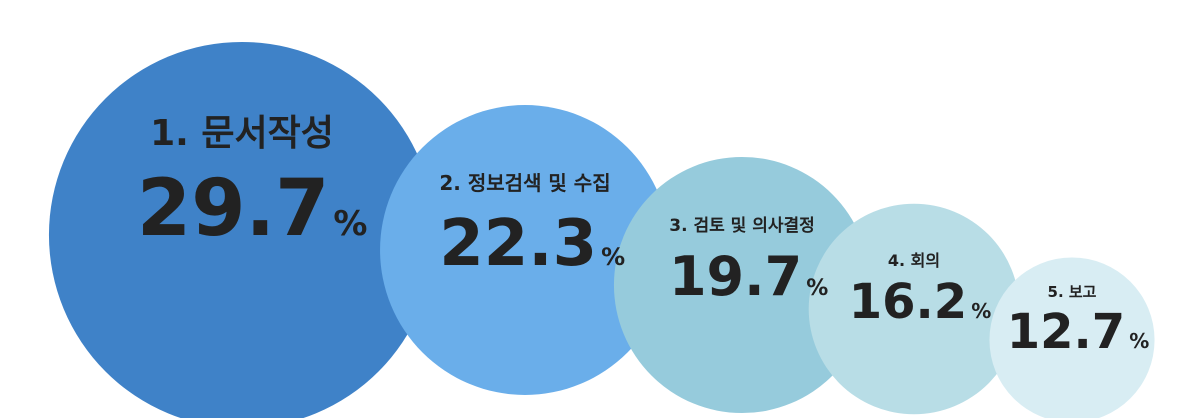 The height and width of the screenshot is (418, 1195). Describe the element at coordinates (518, 244) in the screenshot. I see `value-number: 22.3` at that location.